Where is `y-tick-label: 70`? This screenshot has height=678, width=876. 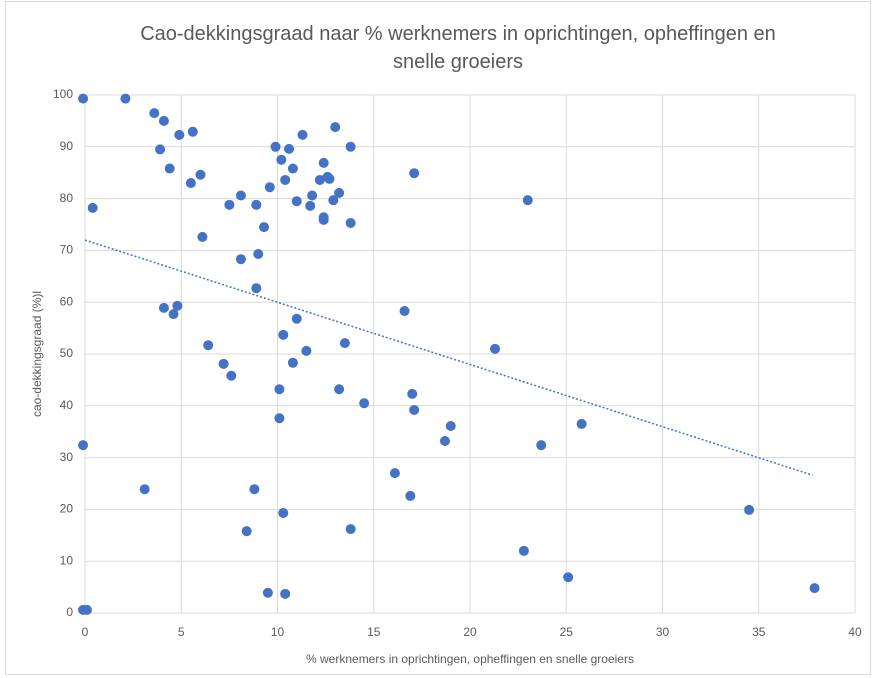 y-tick-label: 70 is located at coordinates (67, 250).